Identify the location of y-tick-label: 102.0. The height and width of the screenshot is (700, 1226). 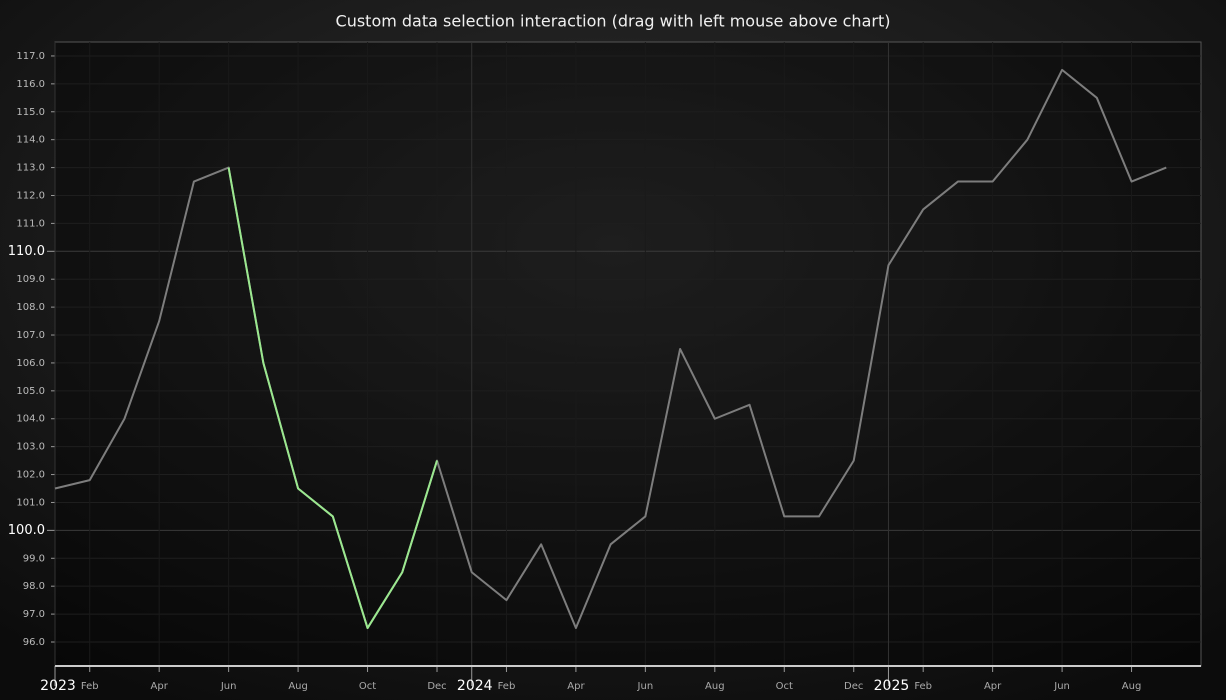
(30, 475).